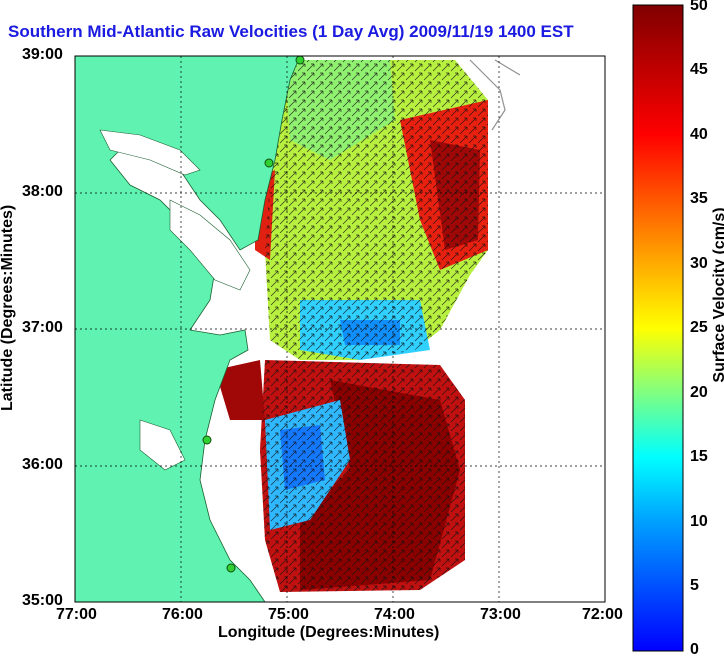 The width and height of the screenshot is (724, 659). I want to click on colorbar-tick-label: 45, so click(699, 69).